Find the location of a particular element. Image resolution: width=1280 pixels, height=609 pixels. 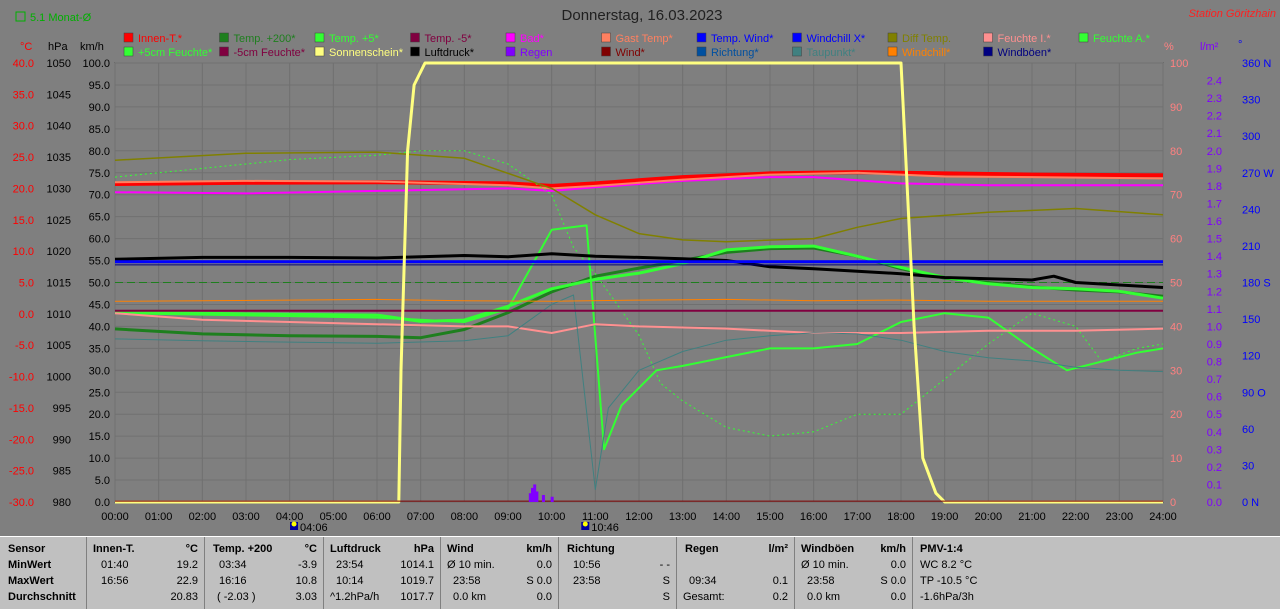

stats-pmv-r2: TP -10.5 °C is located at coordinates (949, 581).